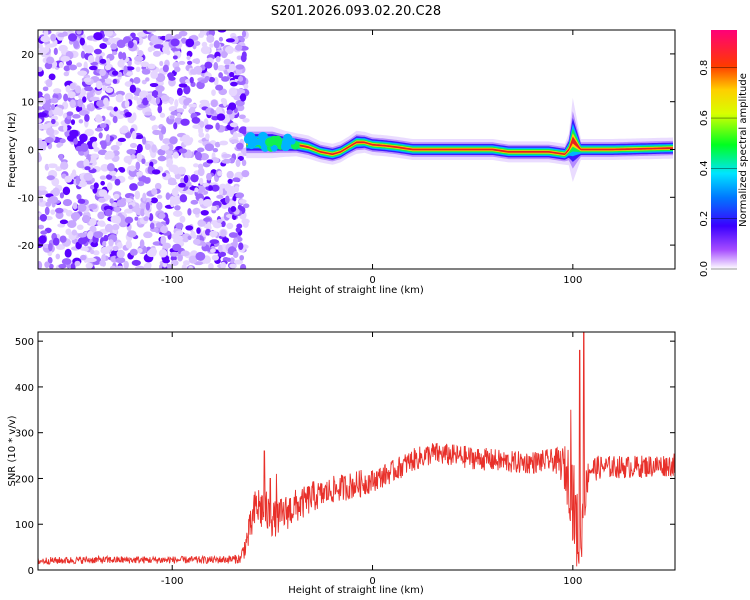 The width and height of the screenshot is (750, 600). I want to click on spectrogram-x-tick-label: -100, so click(172, 280).